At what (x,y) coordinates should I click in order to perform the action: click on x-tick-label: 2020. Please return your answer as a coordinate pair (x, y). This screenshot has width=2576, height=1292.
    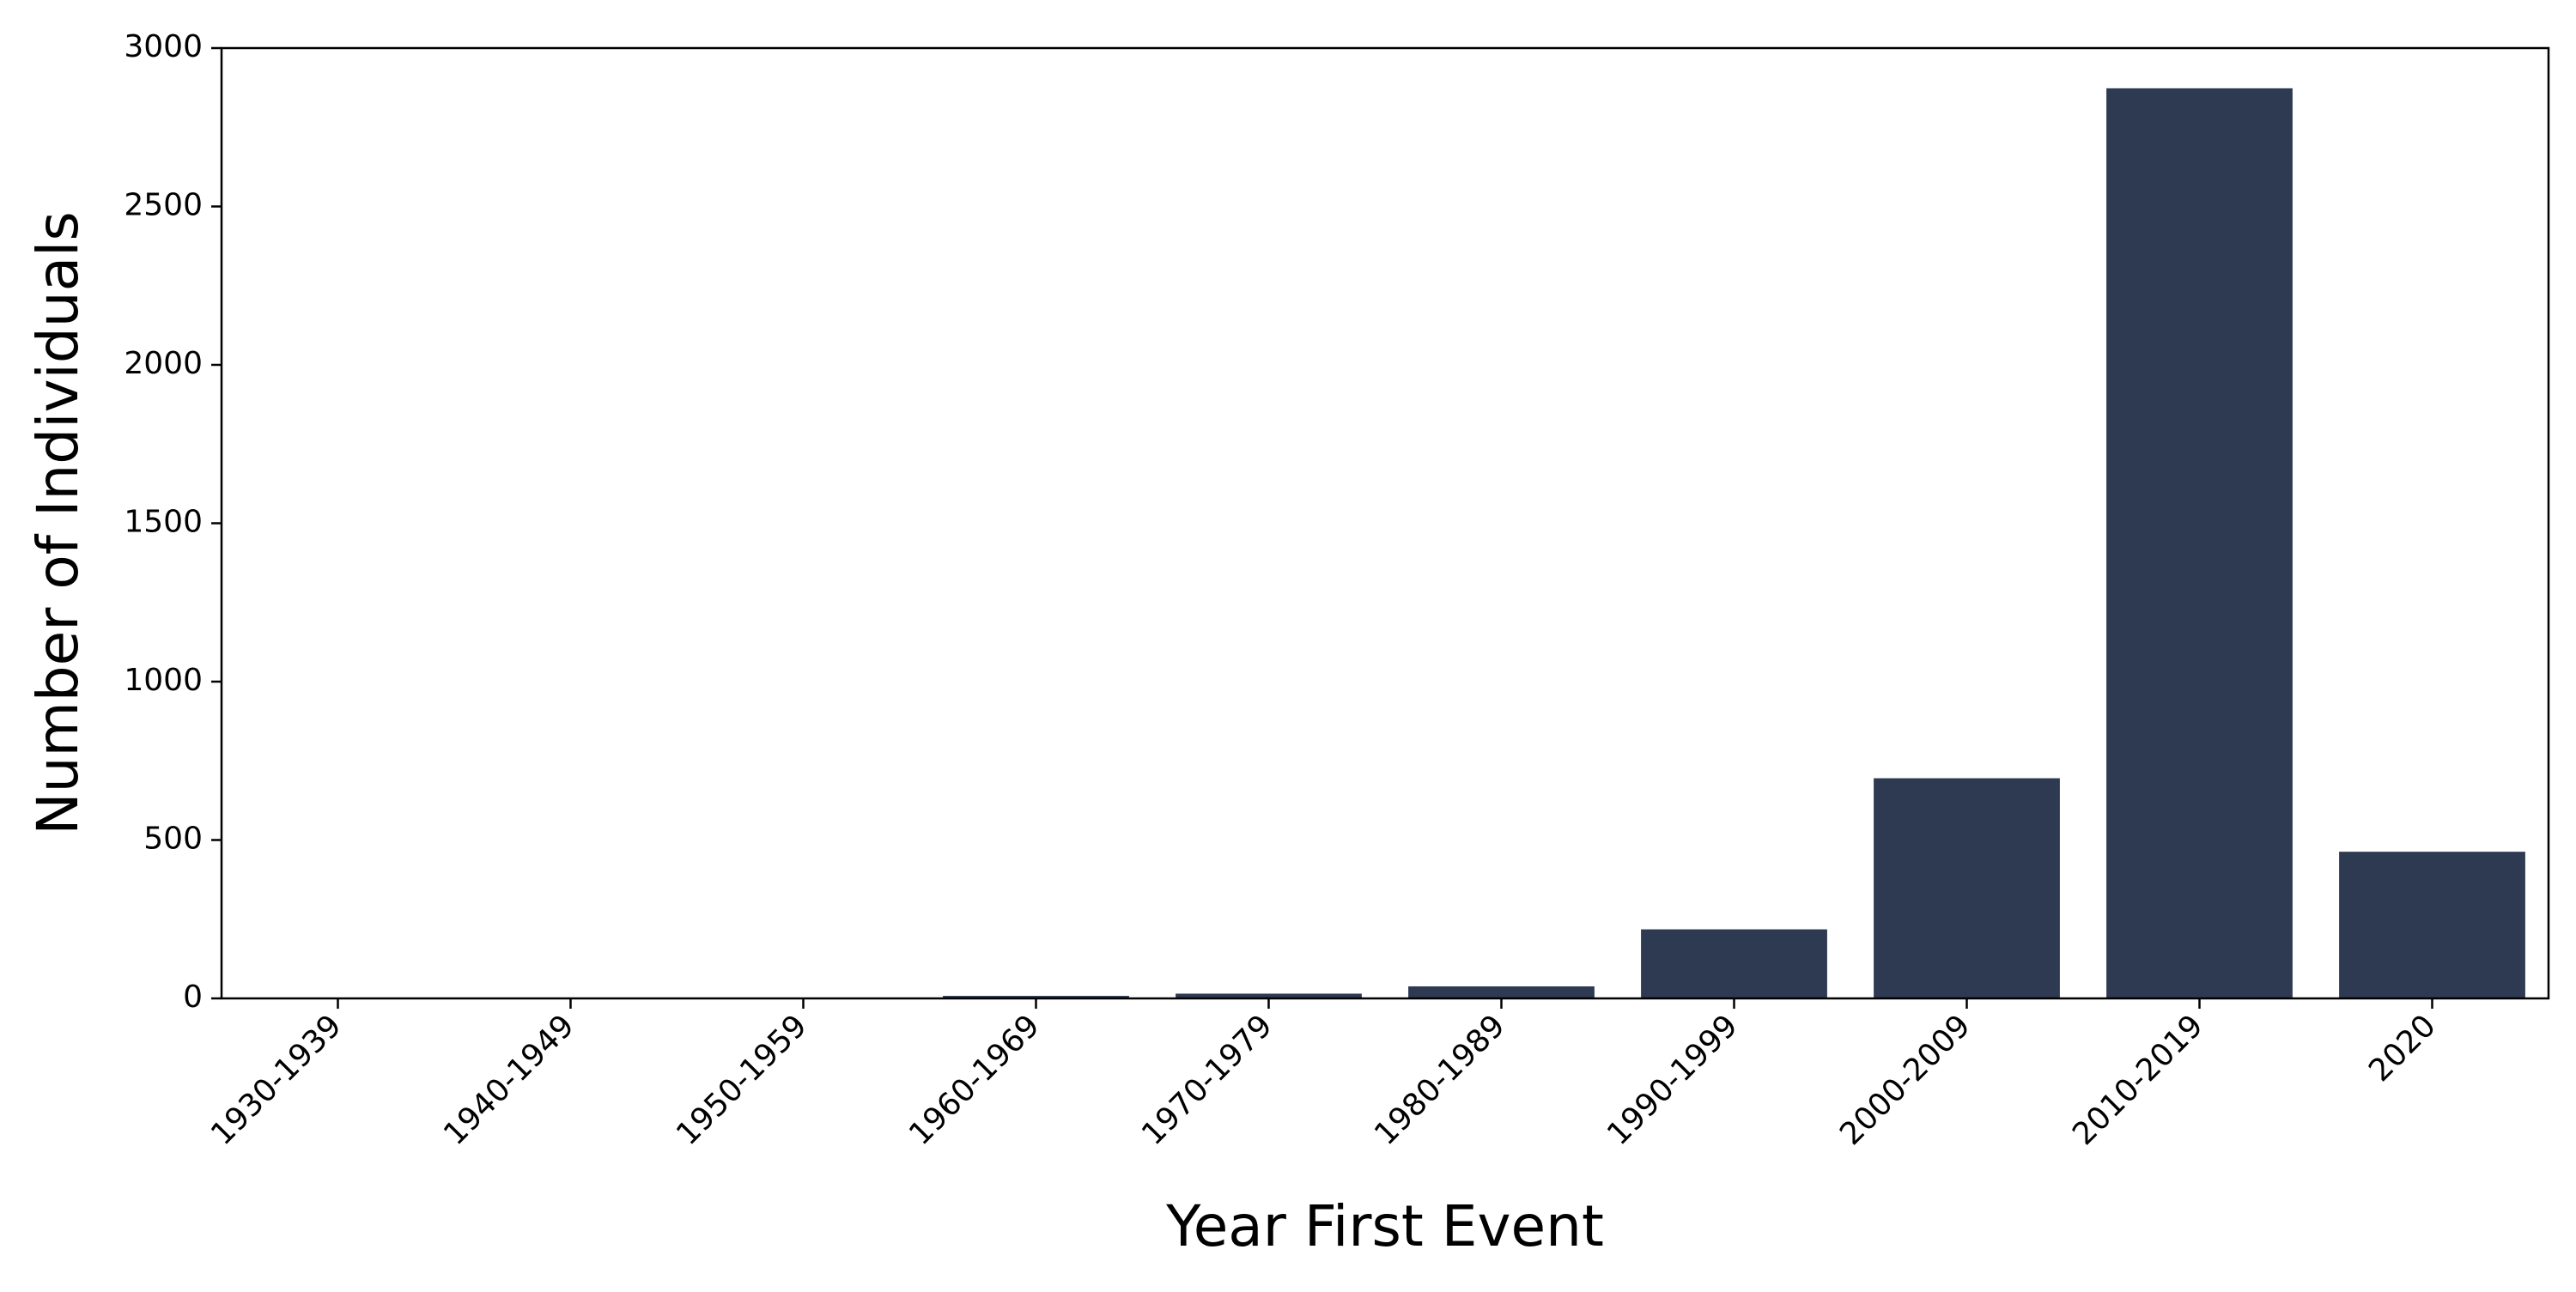
    Looking at the image, I should click on (2402, 1048).